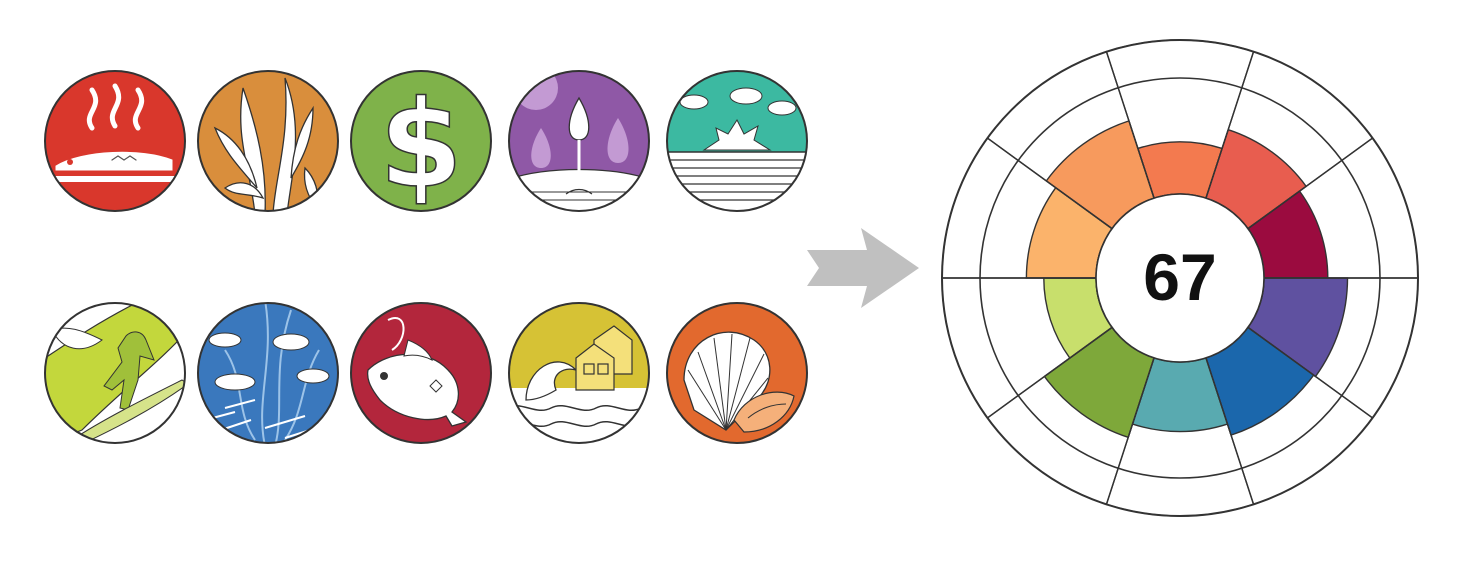  I want to click on right-arrow-icon, so click(863, 270).